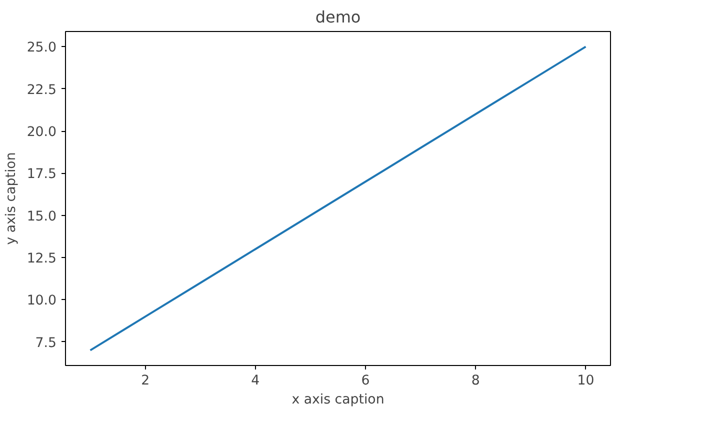 This screenshot has width=701, height=426. I want to click on x-tick-label: 6, so click(365, 381).